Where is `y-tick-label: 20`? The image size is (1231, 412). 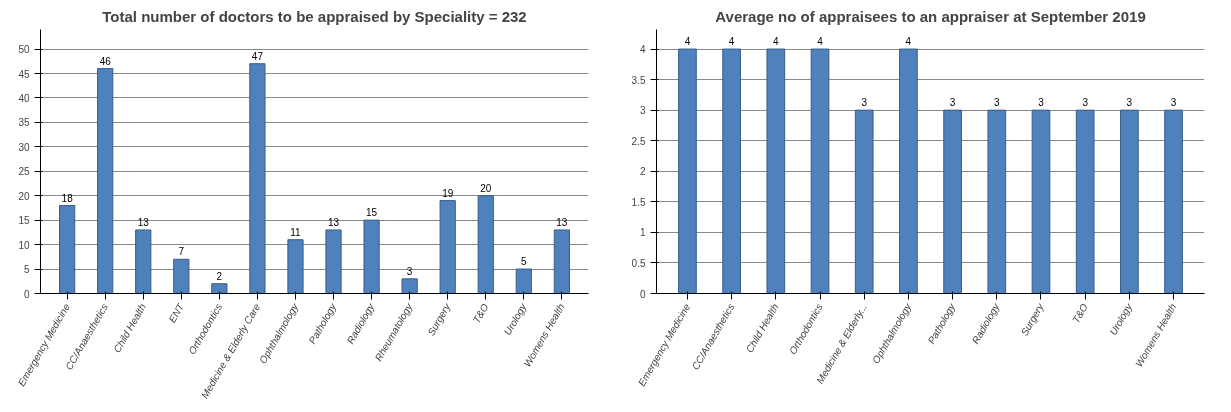
y-tick-label: 20 is located at coordinates (24, 196).